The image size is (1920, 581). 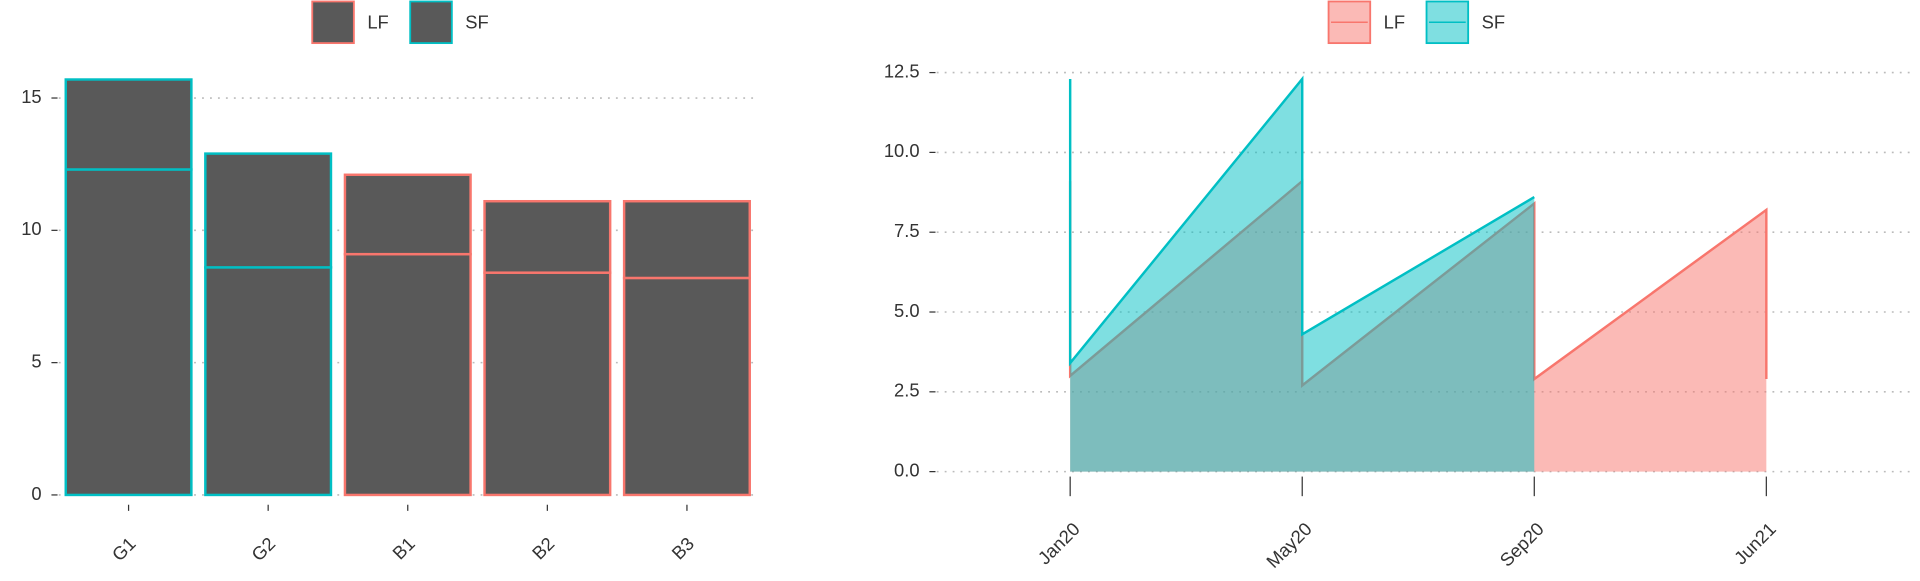 What do you see at coordinates (124, 549) in the screenshot?
I see `x-tick-label: G1` at bounding box center [124, 549].